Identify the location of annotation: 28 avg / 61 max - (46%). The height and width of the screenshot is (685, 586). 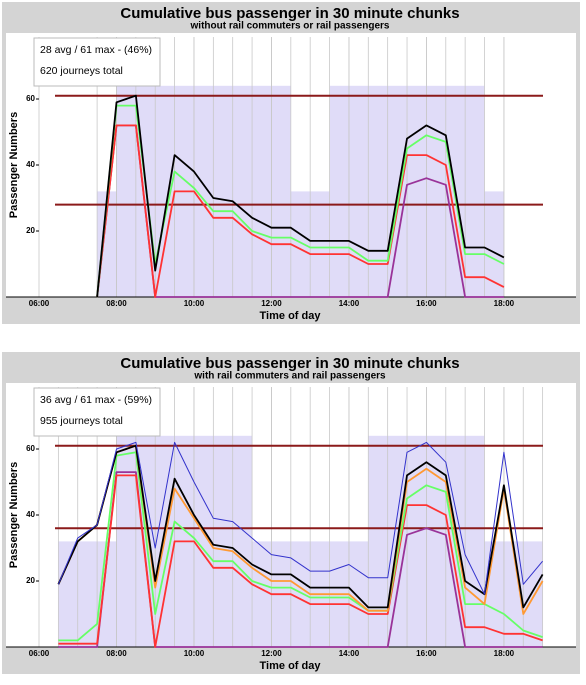
(96, 50).